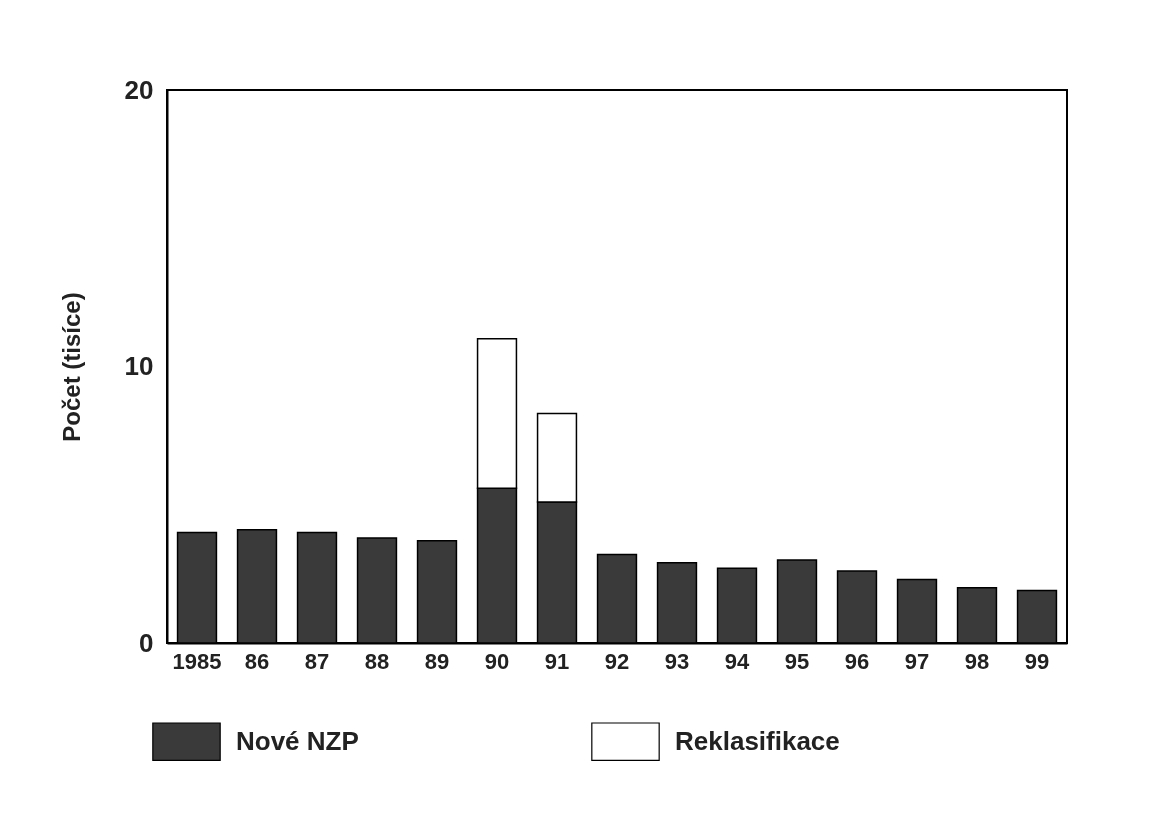 This screenshot has width=1149, height=830. What do you see at coordinates (377, 661) in the screenshot?
I see `x-tick-label: 88` at bounding box center [377, 661].